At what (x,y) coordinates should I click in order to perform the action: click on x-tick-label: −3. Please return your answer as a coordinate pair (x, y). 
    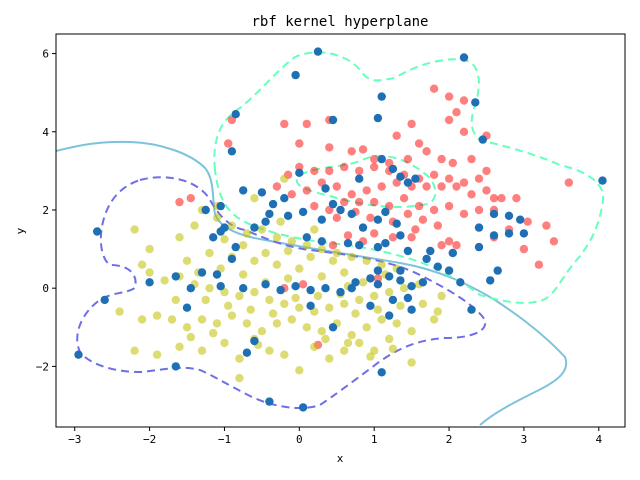
    Looking at the image, I should click on (74, 439).